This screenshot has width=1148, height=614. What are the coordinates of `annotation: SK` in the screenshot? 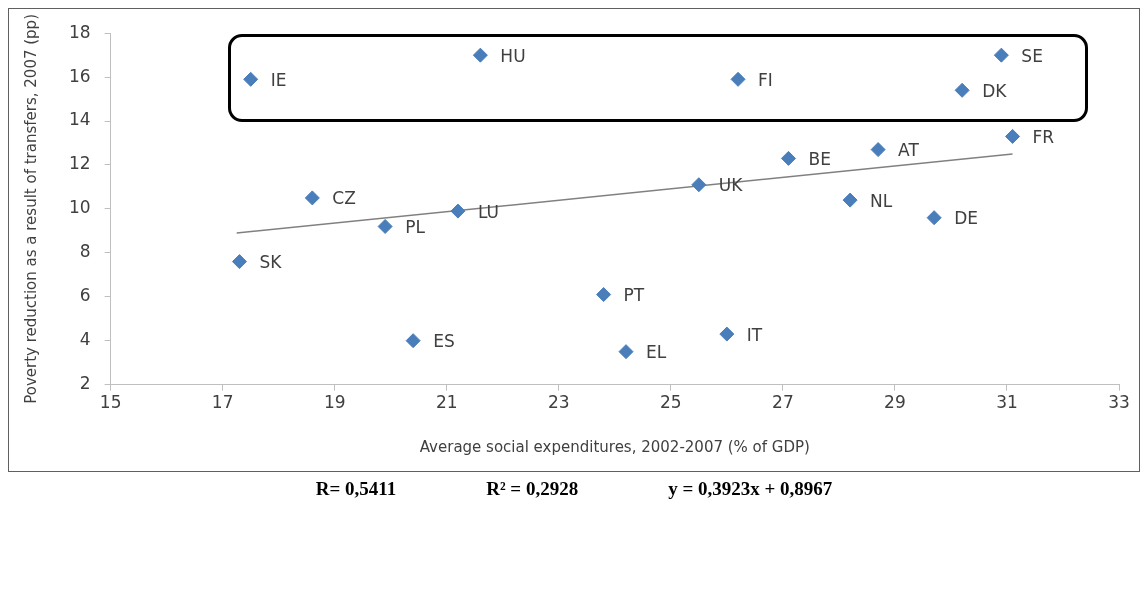 It's located at (271, 262).